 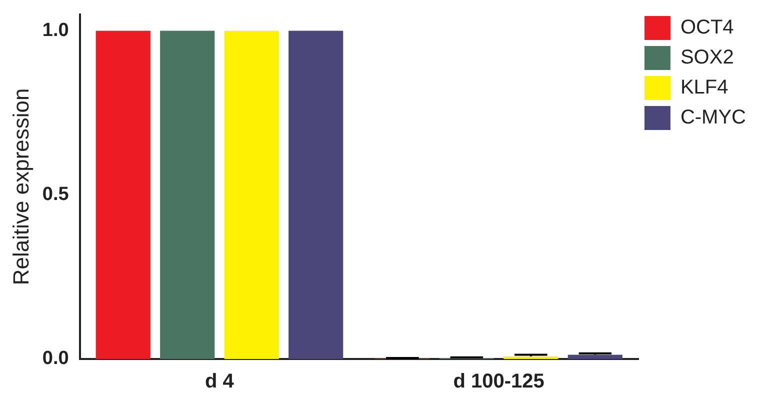 What do you see at coordinates (220, 381) in the screenshot?
I see `x-tick-label: d 4` at bounding box center [220, 381].